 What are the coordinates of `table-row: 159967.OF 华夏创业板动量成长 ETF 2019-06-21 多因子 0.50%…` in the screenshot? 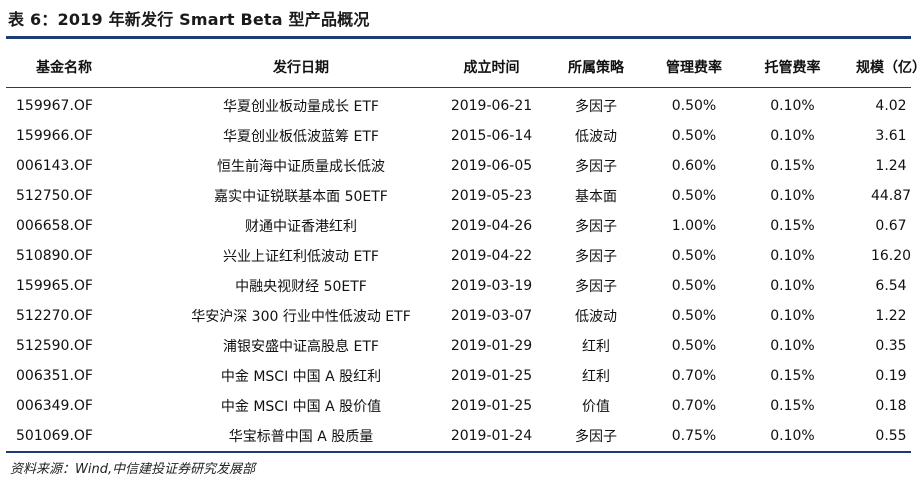 It's located at (461, 103).